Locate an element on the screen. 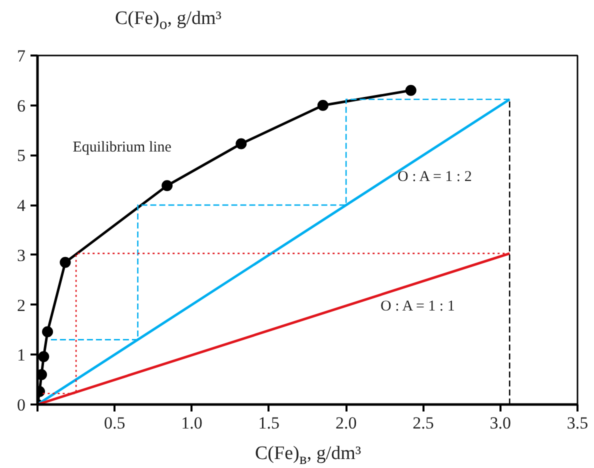 This screenshot has height=468, width=594. annotation: O : A = 1 : 1 is located at coordinates (417, 306).